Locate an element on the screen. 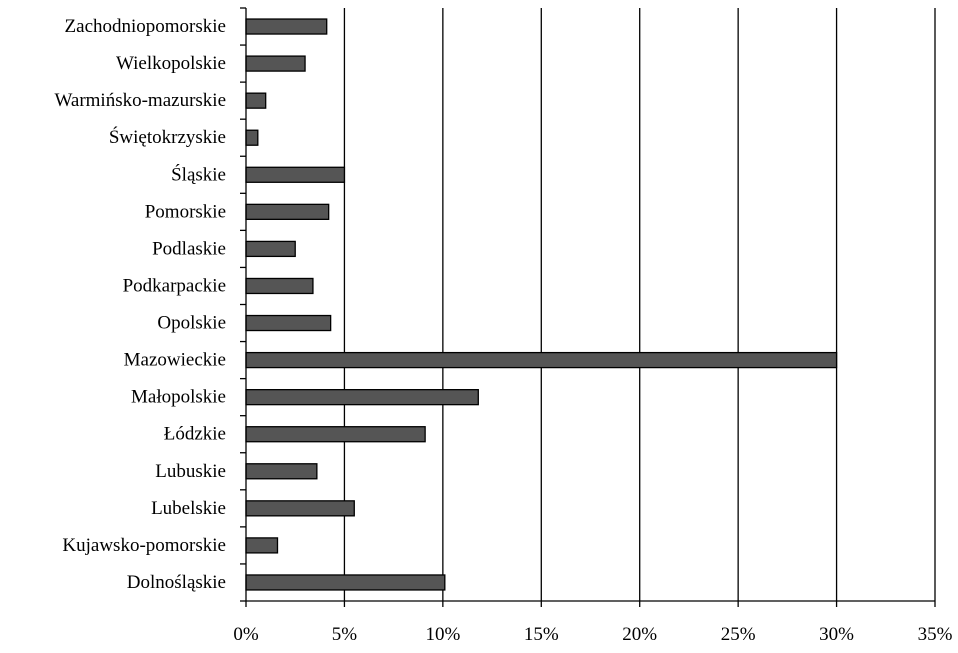 The width and height of the screenshot is (958, 653). bar-zachodniopomorskie is located at coordinates (286, 26).